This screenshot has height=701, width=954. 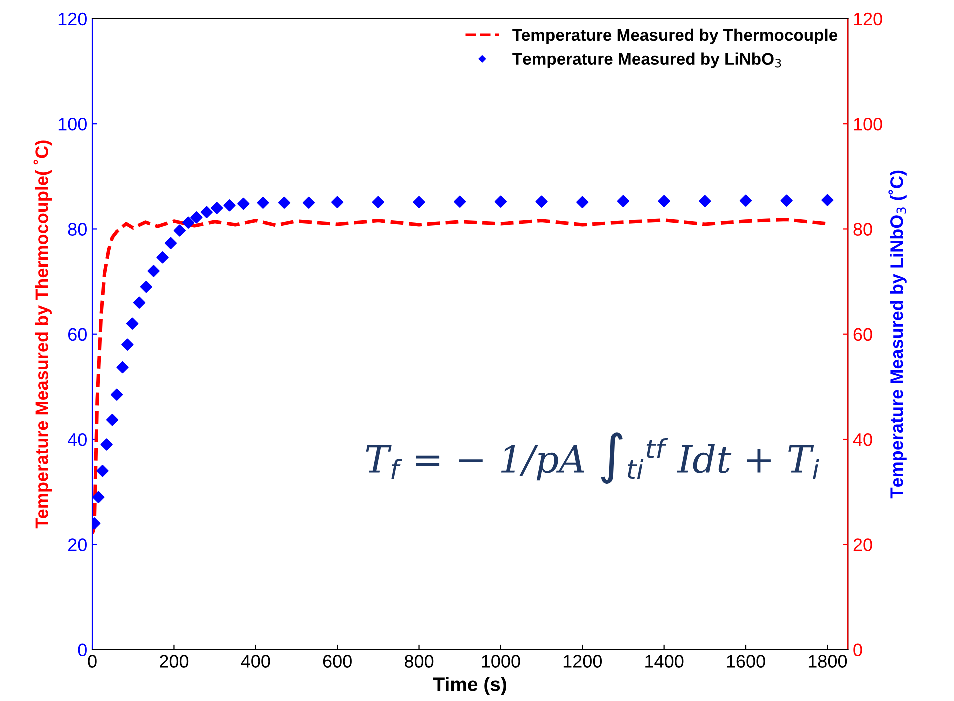 What do you see at coordinates (746, 661) in the screenshot?
I see `x-tick-label: 1600` at bounding box center [746, 661].